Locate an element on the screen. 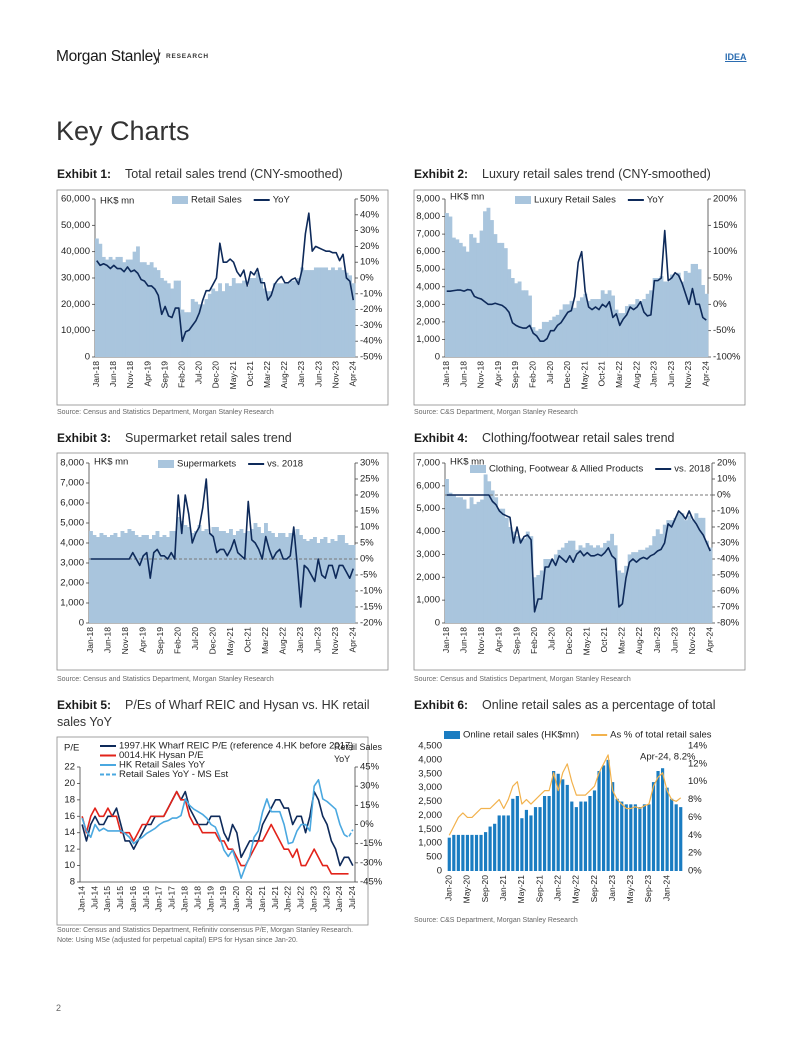 This screenshot has width=802, height=1037. x-tick-label: Jan-23 is located at coordinates (654, 374).